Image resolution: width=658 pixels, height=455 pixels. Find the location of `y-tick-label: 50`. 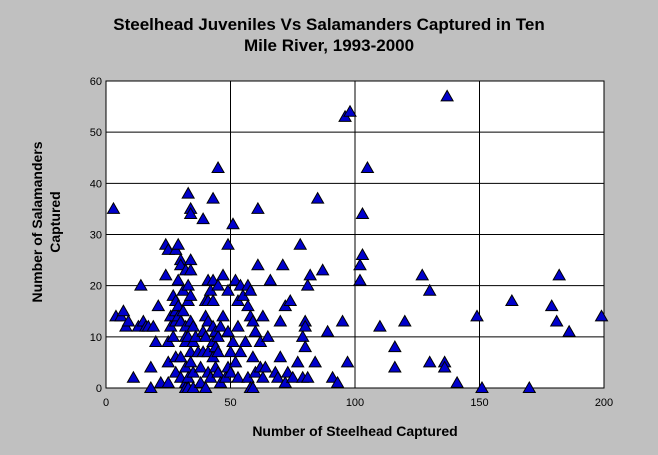

y-tick-label: 50 is located at coordinates (96, 133).